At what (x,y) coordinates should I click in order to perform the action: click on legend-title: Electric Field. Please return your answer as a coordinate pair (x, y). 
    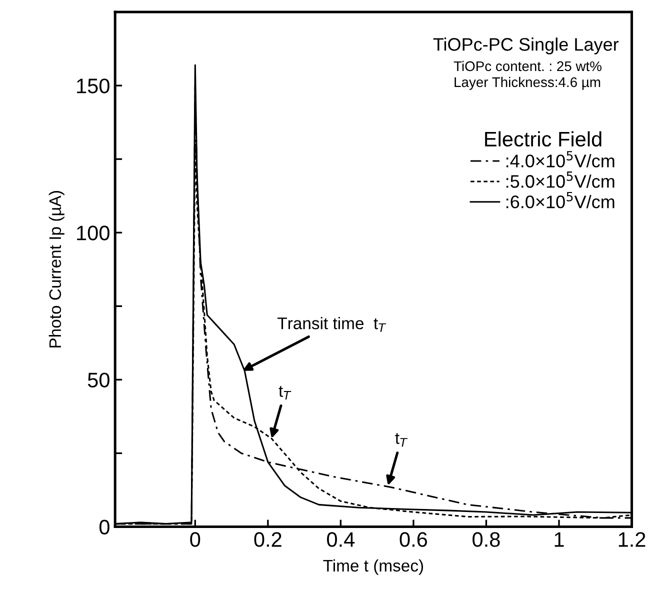
    Looking at the image, I should click on (543, 139).